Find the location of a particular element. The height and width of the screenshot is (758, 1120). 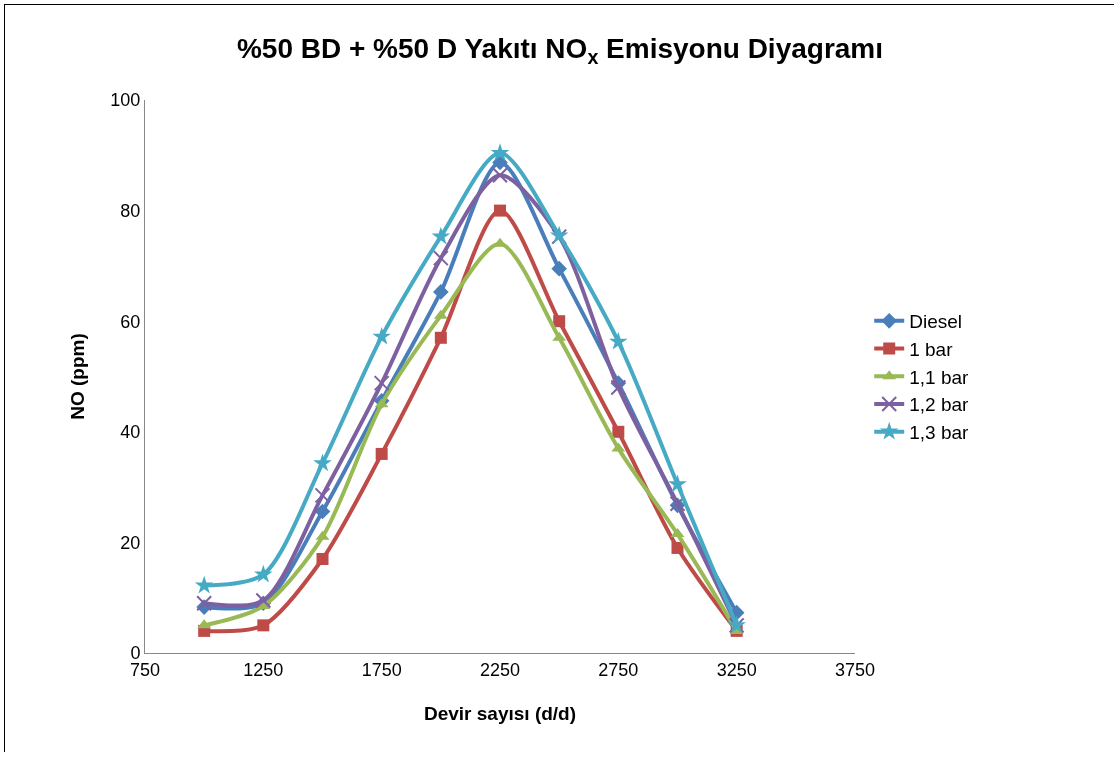

legend-label: Diesel is located at coordinates (936, 322).